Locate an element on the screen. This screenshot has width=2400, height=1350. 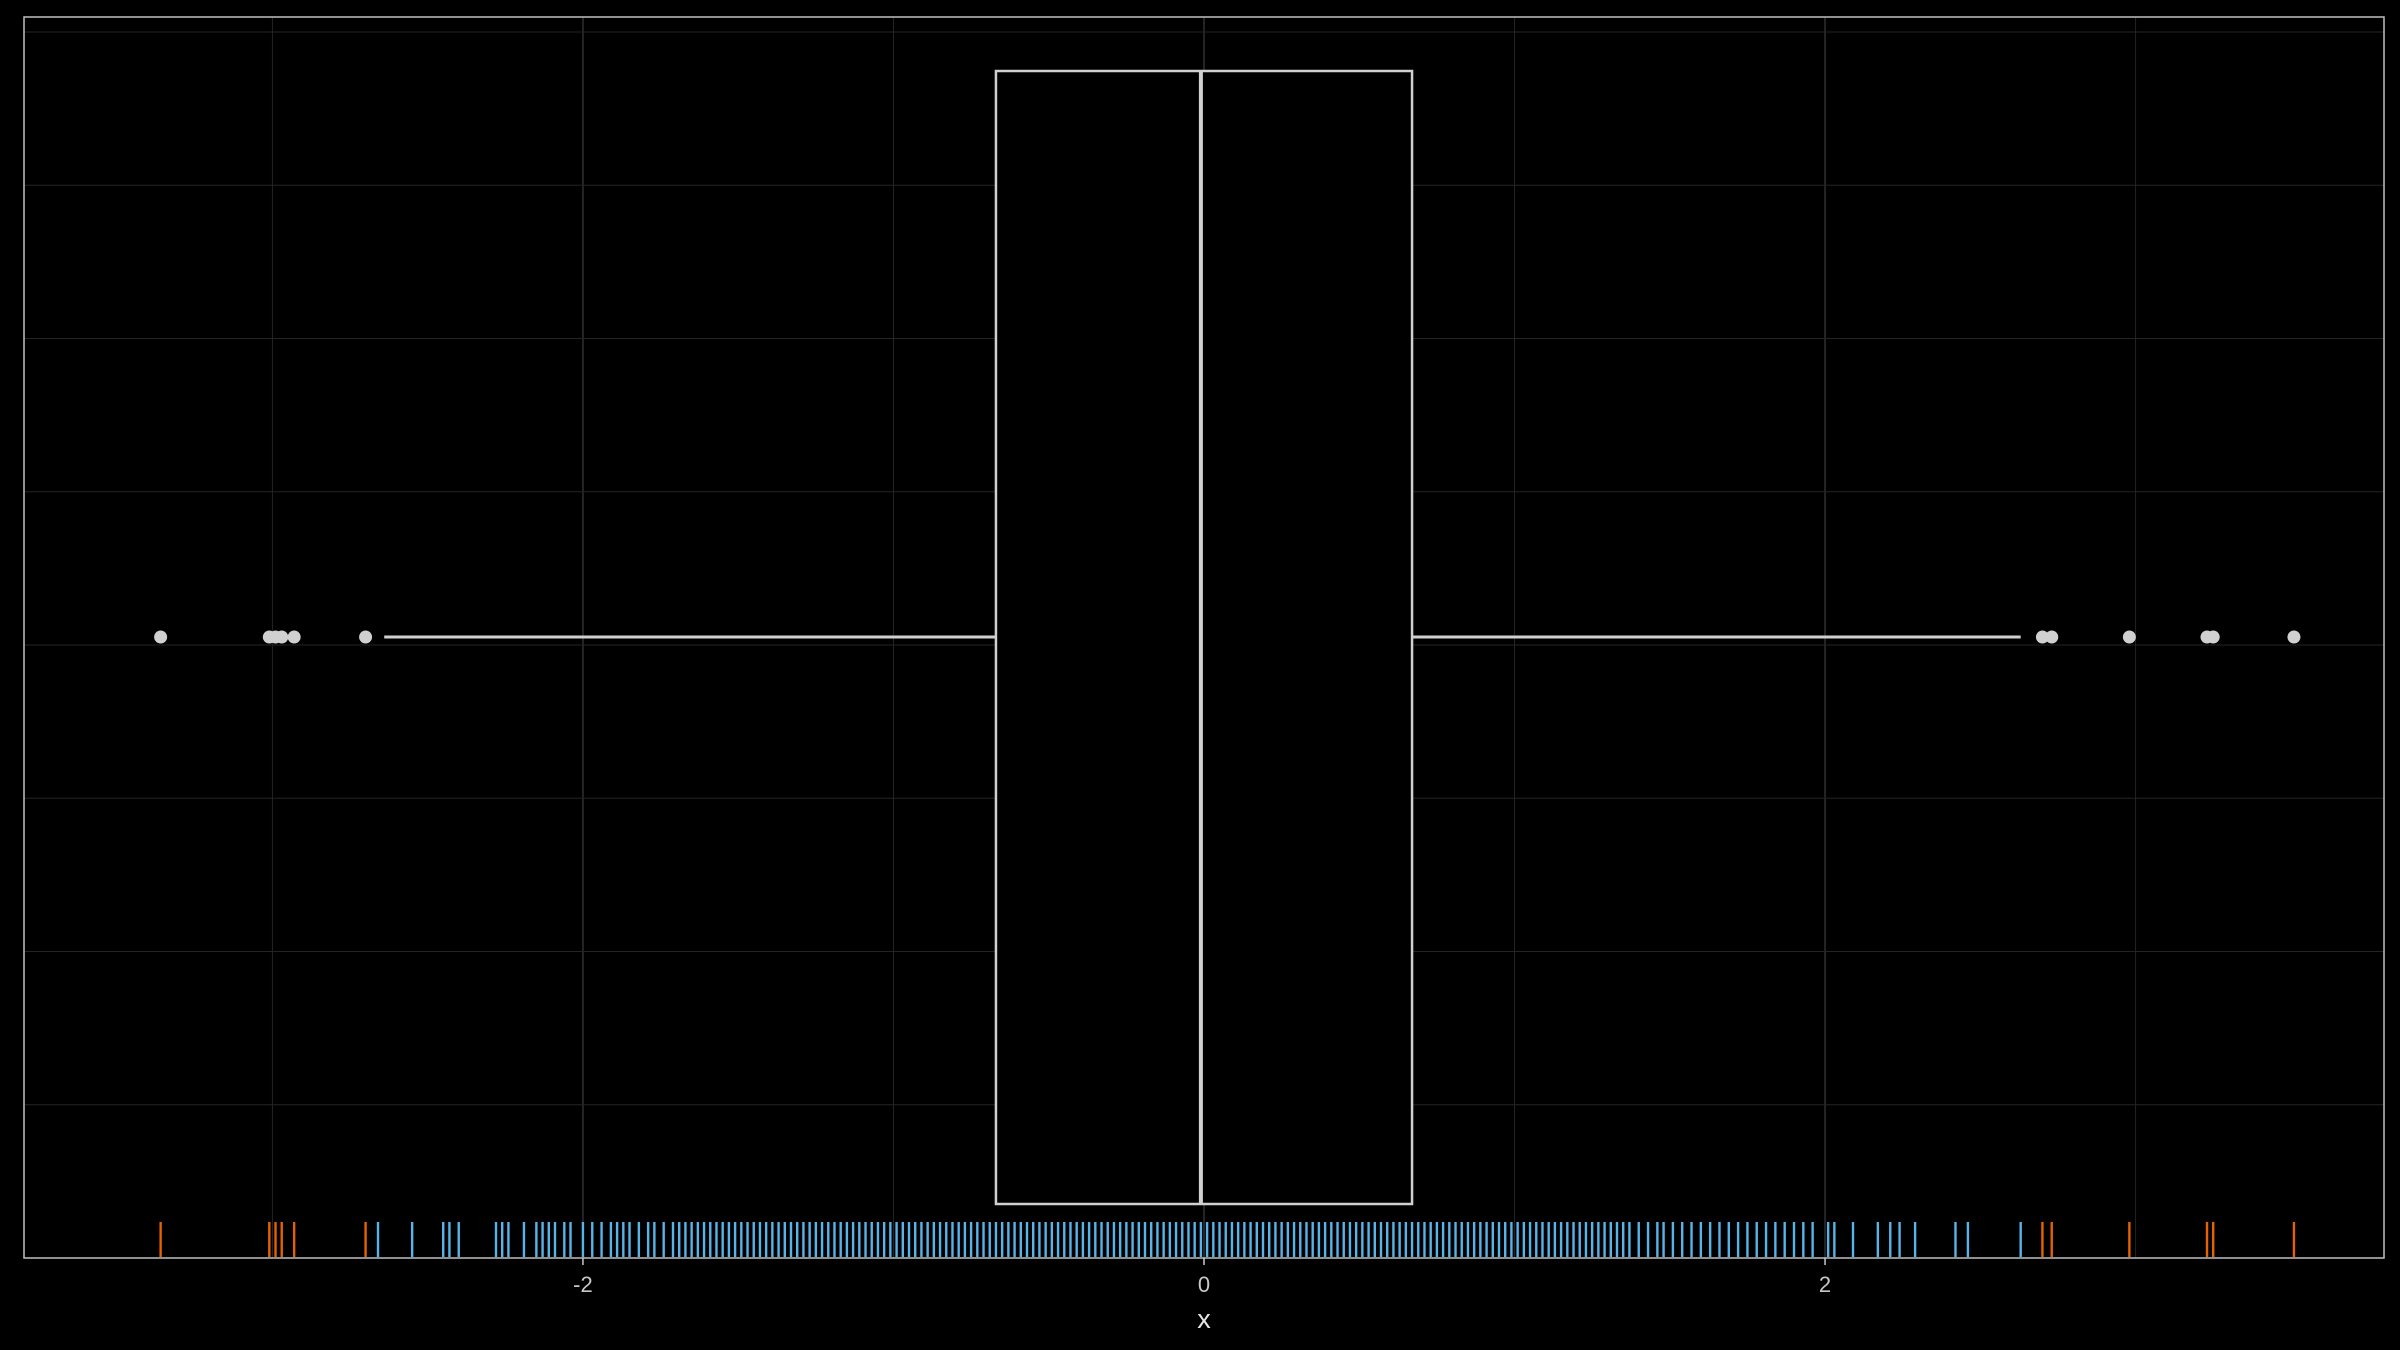
x-tick-label: -2 is located at coordinates (583, 1284).